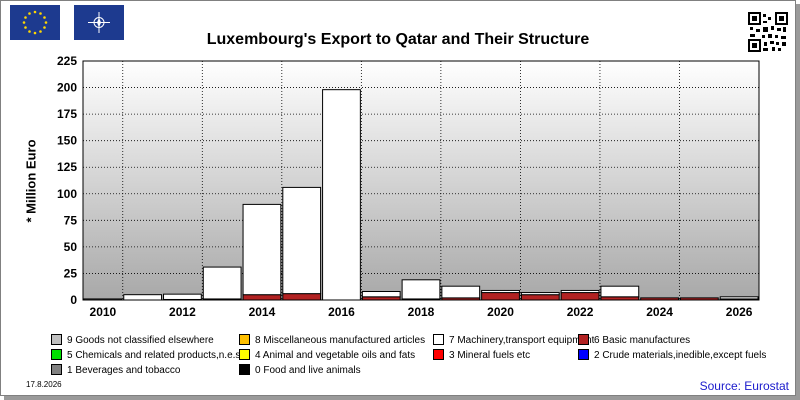  I want to click on y-tick-label: 125, so click(67, 167).